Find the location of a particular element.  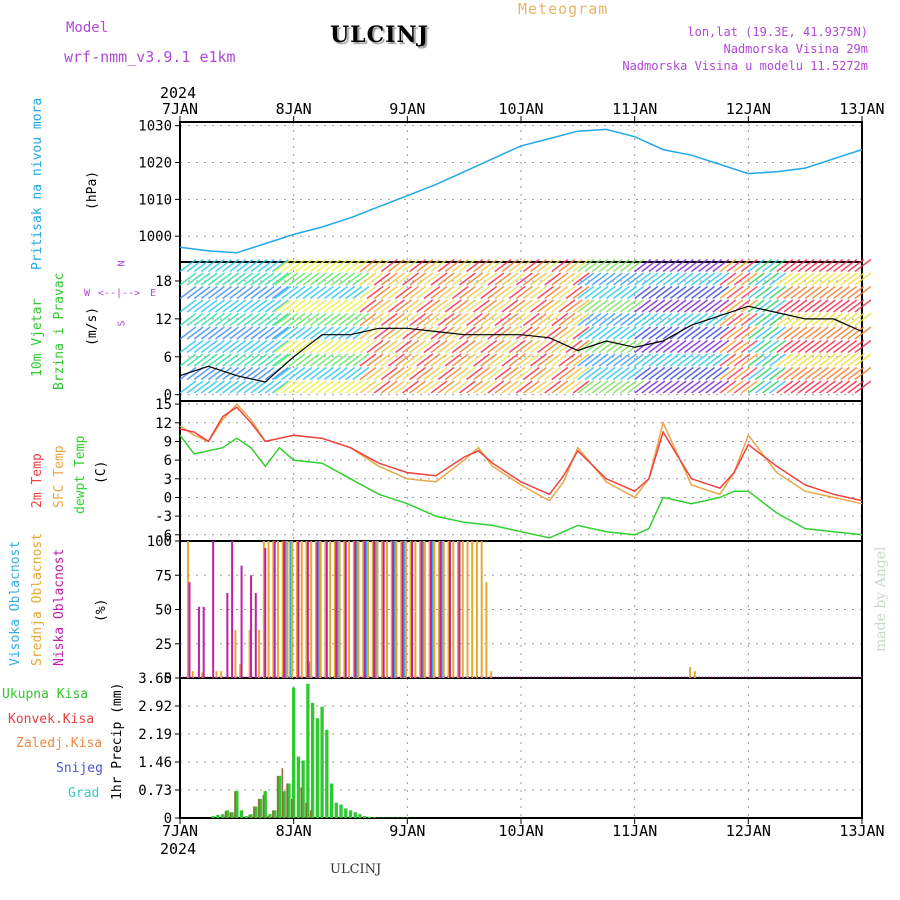

credit-label: made by Angel is located at coordinates (881, 599).